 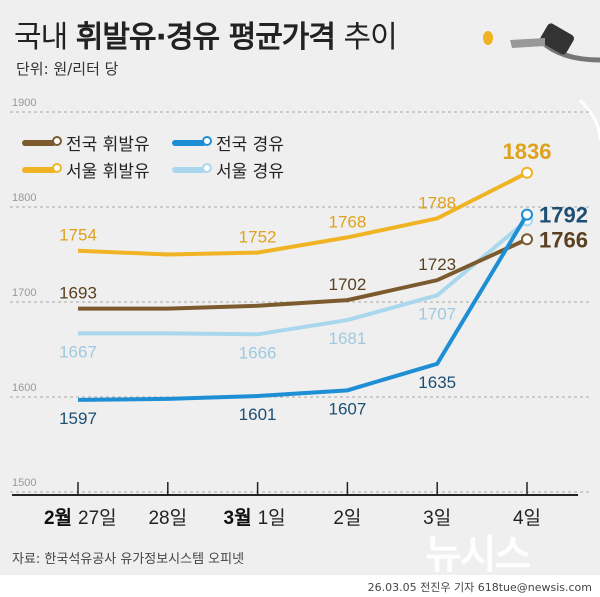 I want to click on data-label: 1723, so click(x=437, y=264).